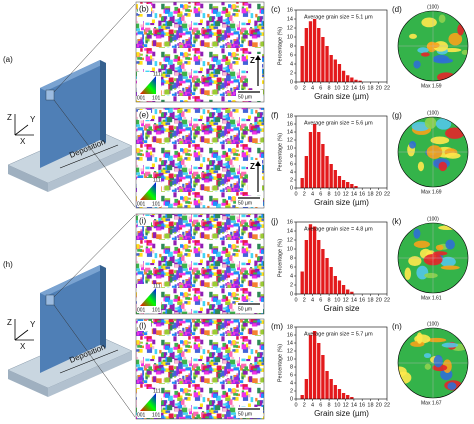 The width and height of the screenshot is (474, 424). Describe the element at coordinates (304, 194) in the screenshot. I see `x-tick-label: 2` at that location.